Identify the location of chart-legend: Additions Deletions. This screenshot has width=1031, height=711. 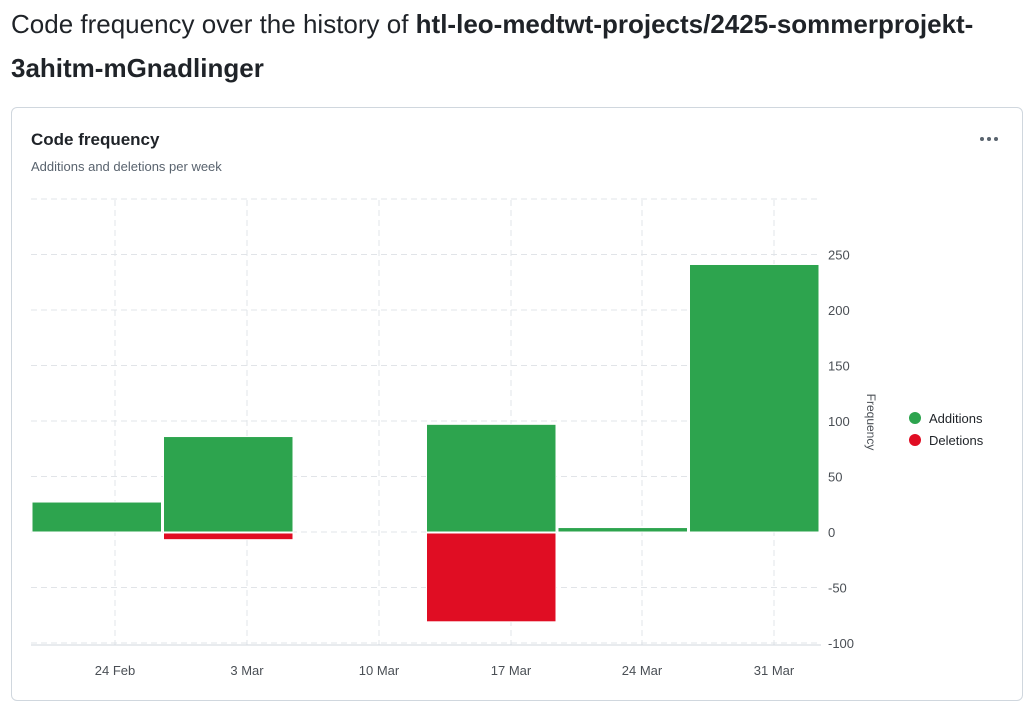
(946, 429).